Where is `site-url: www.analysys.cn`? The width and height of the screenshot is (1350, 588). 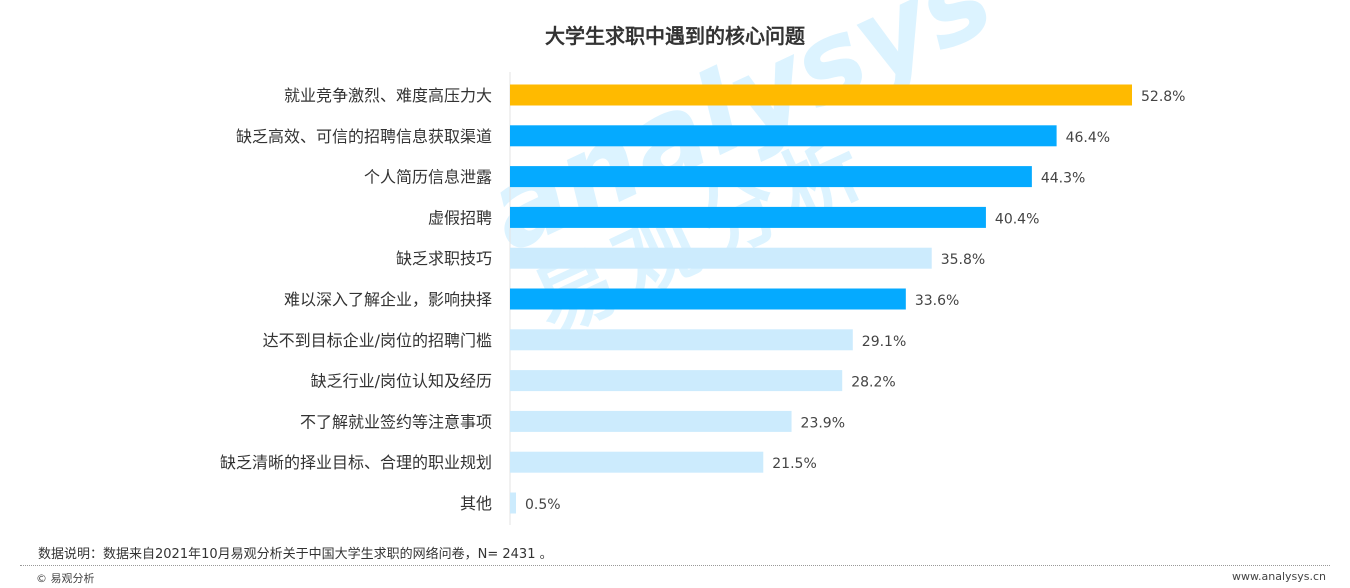 site-url: www.analysys.cn is located at coordinates (1279, 576).